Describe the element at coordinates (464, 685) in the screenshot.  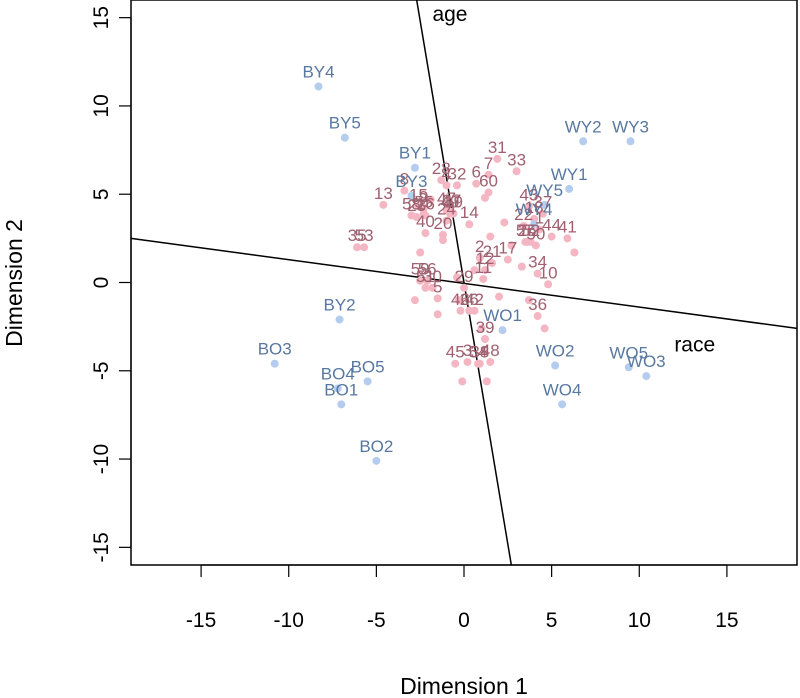
I see `x-axis-title: Dimension 1` at that location.